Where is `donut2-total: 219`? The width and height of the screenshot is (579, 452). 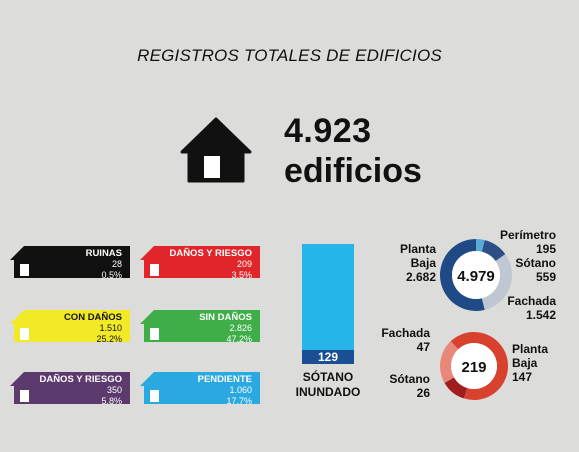 donut2-total: 219 is located at coordinates (473, 367).